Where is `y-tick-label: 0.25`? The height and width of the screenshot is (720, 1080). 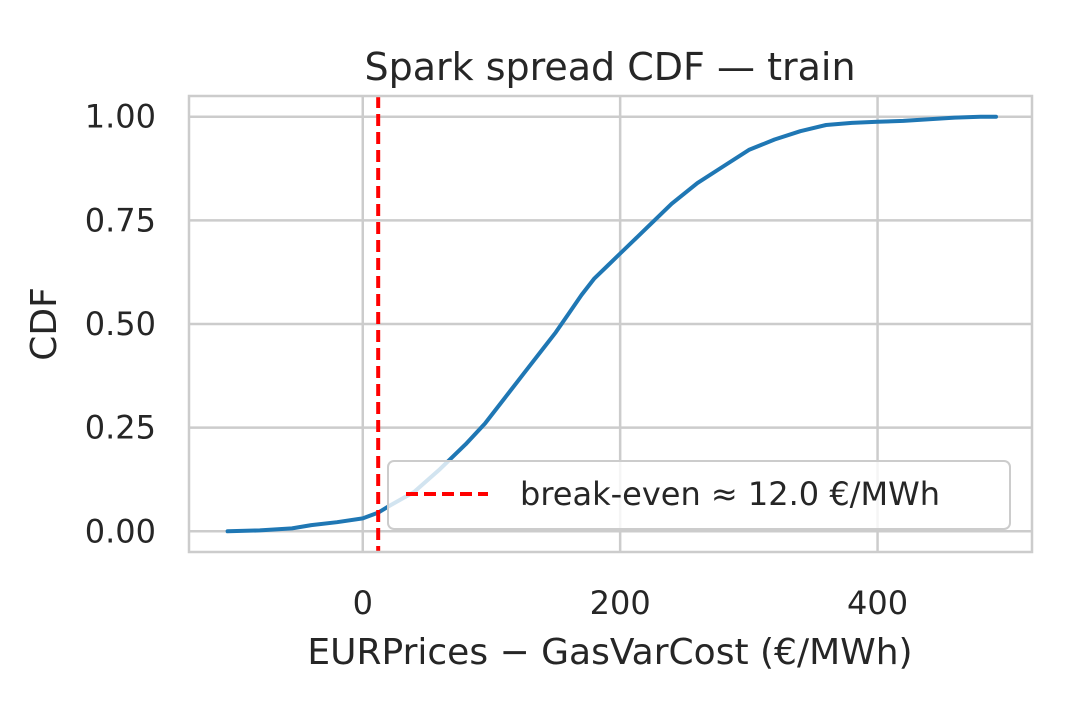 y-tick-label: 0.25 is located at coordinates (120, 428).